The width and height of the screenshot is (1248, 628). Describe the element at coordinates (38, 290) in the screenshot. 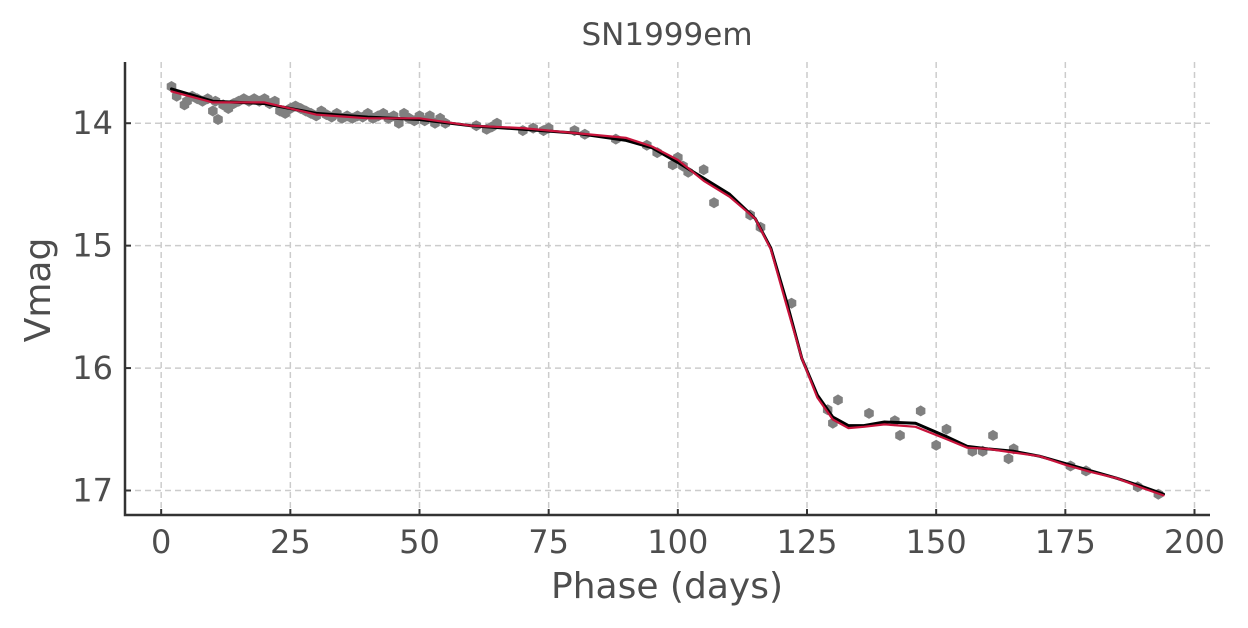

I see `y-axis-label: Vmag` at that location.